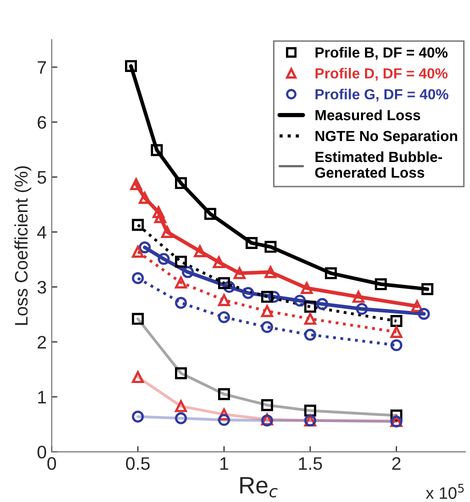 The height and width of the screenshot is (502, 470). Describe the element at coordinates (382, 74) in the screenshot. I see `legend-label: Profile D, DF = 40%` at that location.